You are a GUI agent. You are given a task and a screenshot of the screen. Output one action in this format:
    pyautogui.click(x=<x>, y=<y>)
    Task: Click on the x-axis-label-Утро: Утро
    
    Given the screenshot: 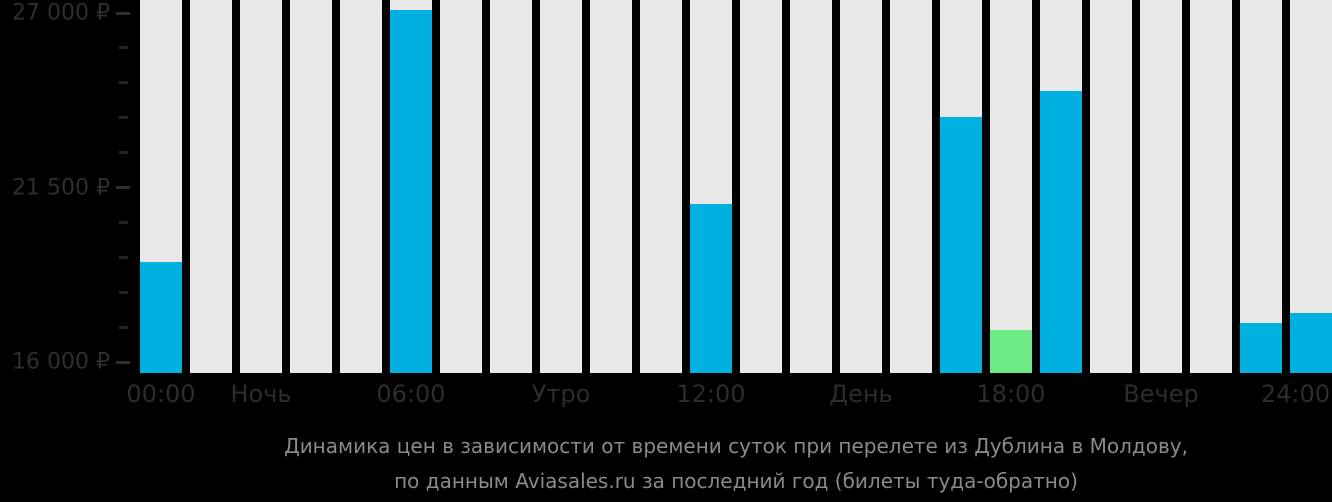 What is the action you would take?
    pyautogui.click(x=561, y=394)
    